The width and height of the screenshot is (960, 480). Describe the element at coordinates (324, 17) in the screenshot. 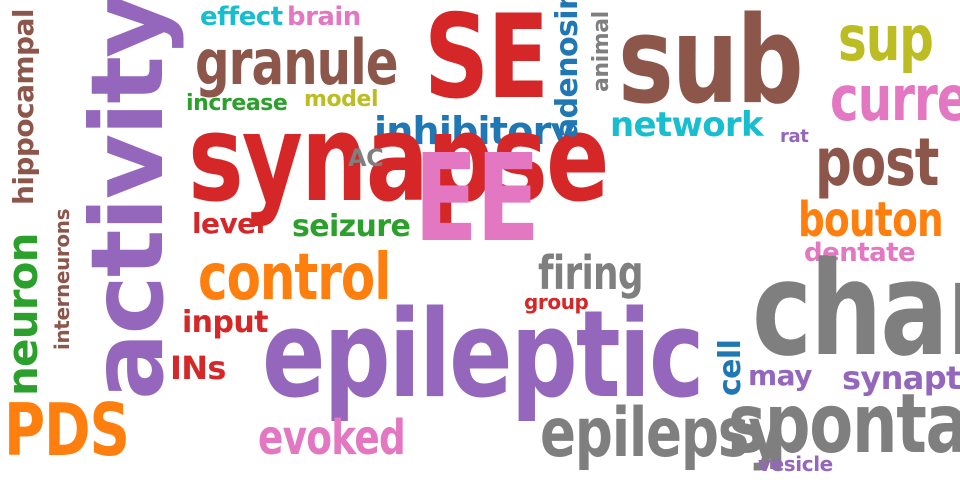

I see `word-brain: brain` at that location.